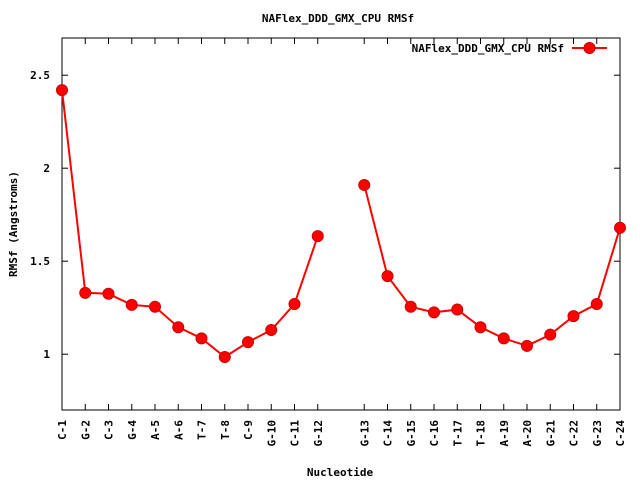  I want to click on x-tick-label: C-24, so click(620, 433).